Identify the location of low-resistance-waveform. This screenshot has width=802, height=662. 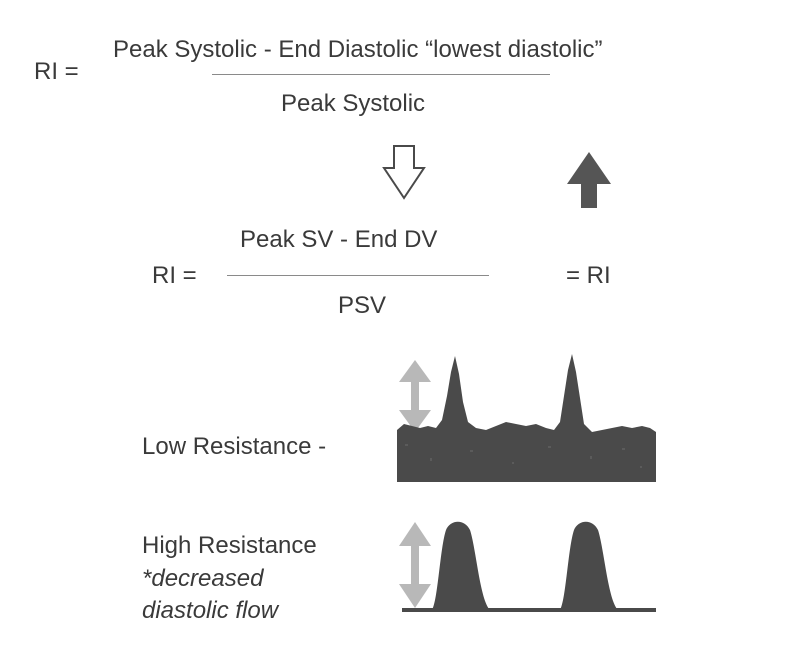
(526, 418).